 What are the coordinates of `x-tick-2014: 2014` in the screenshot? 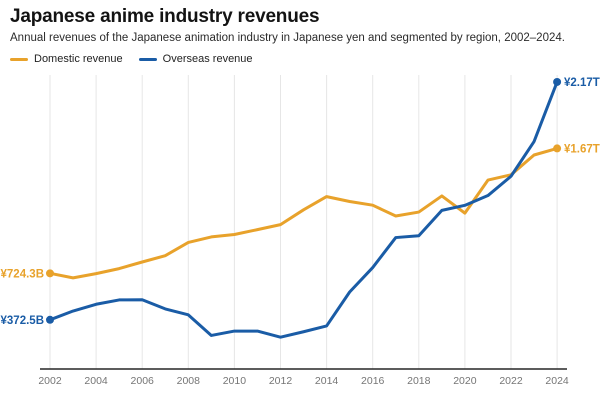 It's located at (327, 381).